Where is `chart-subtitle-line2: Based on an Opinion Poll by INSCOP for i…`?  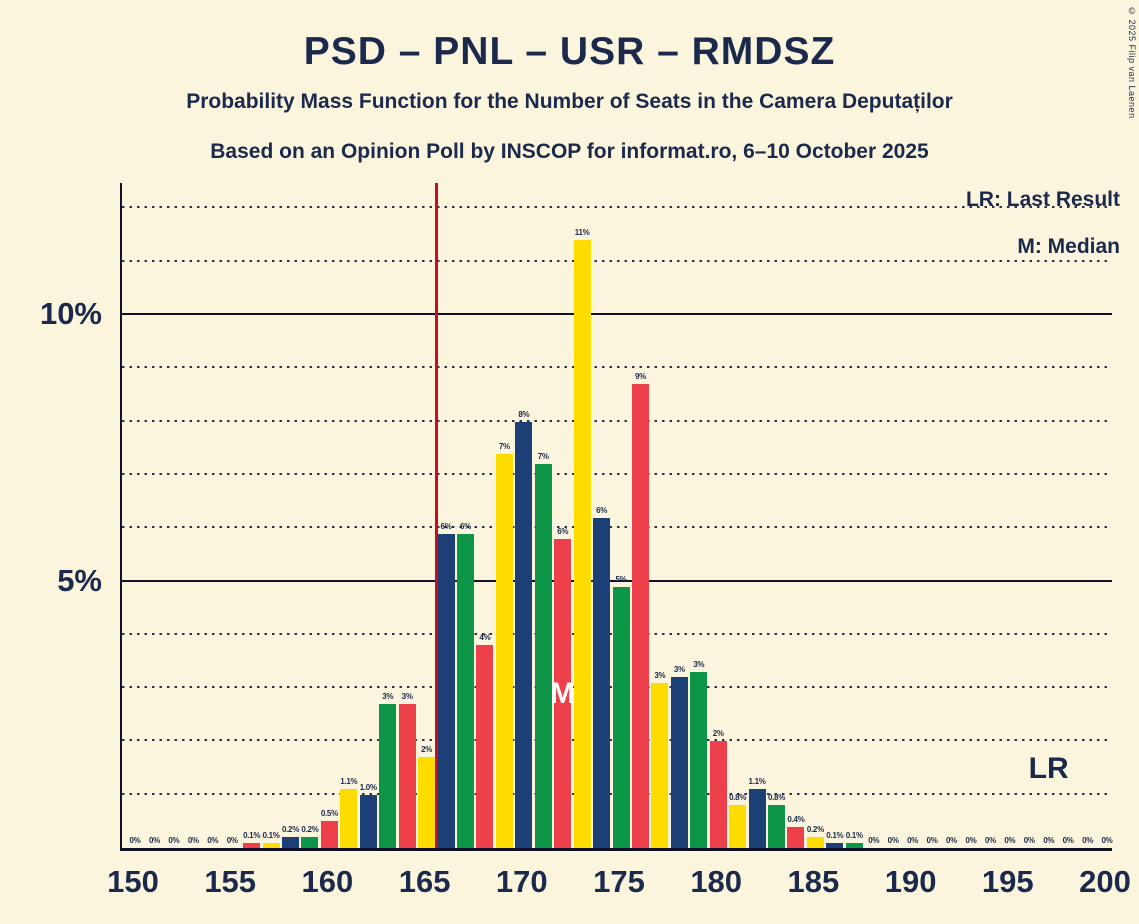
chart-subtitle-line2: Based on an Opinion Poll by INSCOP for i… is located at coordinates (569, 151).